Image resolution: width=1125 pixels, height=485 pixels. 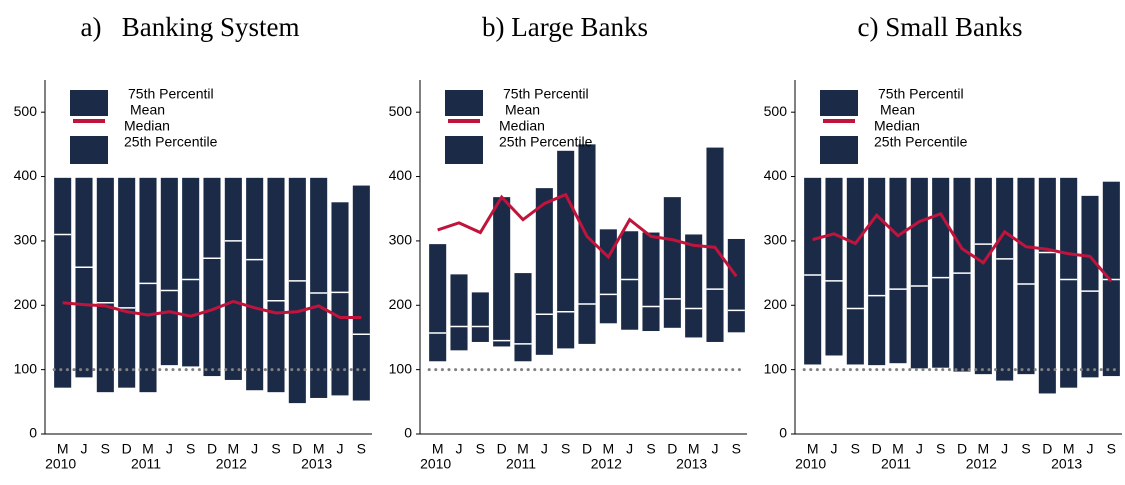 I want to click on legend-label: 25th Percentile, so click(x=171, y=142).